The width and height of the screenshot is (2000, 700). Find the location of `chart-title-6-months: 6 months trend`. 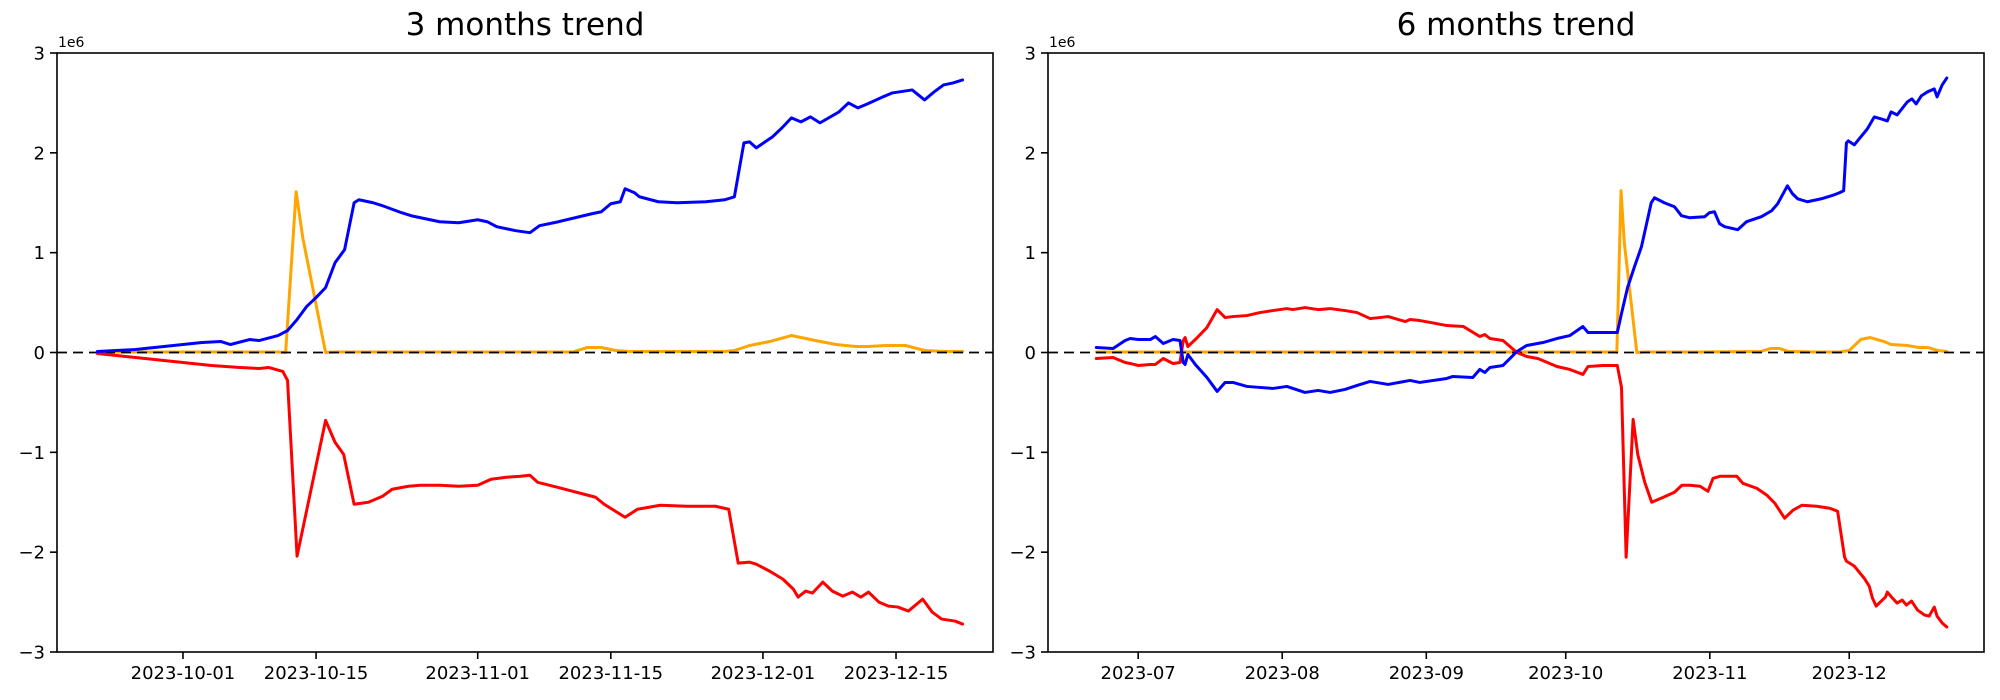

chart-title-6-months: 6 months trend is located at coordinates (1516, 25).